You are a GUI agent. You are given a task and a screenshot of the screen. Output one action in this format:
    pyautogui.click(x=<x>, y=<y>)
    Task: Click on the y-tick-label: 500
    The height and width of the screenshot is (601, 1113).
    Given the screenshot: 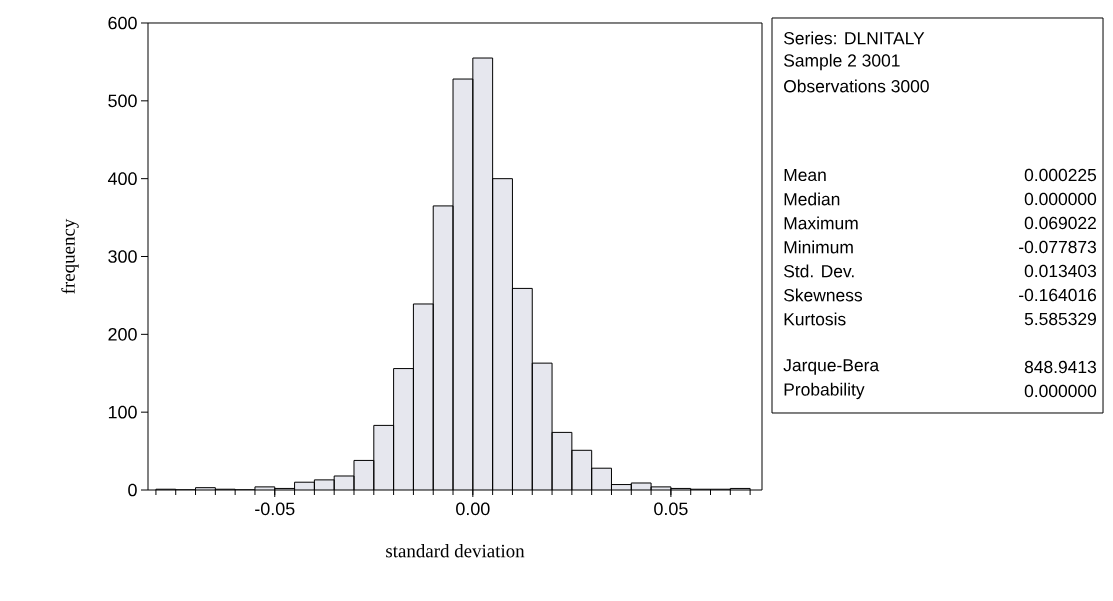 What is the action you would take?
    pyautogui.click(x=122, y=101)
    